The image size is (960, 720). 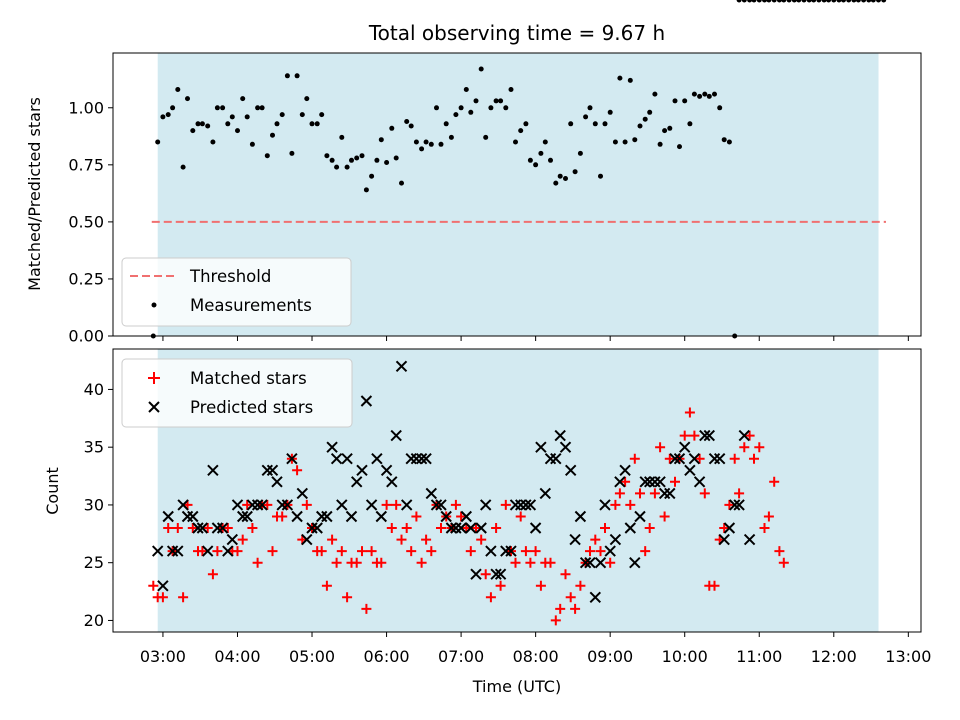 I want to click on bottom-legend: Matched stars Predicted stars, so click(x=237, y=393).